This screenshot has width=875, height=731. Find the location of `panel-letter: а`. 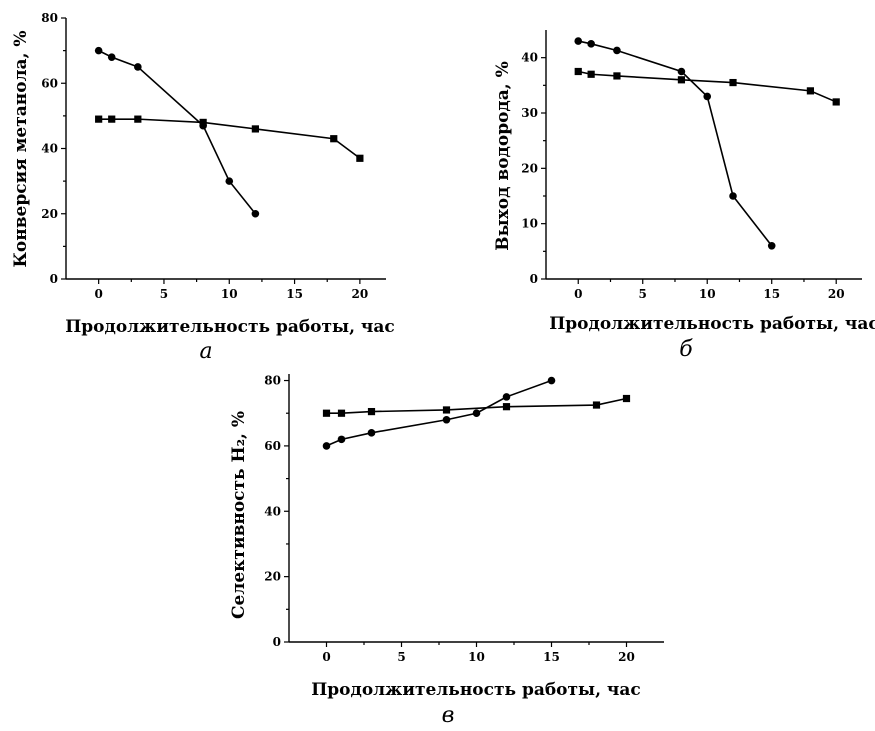

panel-letter: а is located at coordinates (205, 351).